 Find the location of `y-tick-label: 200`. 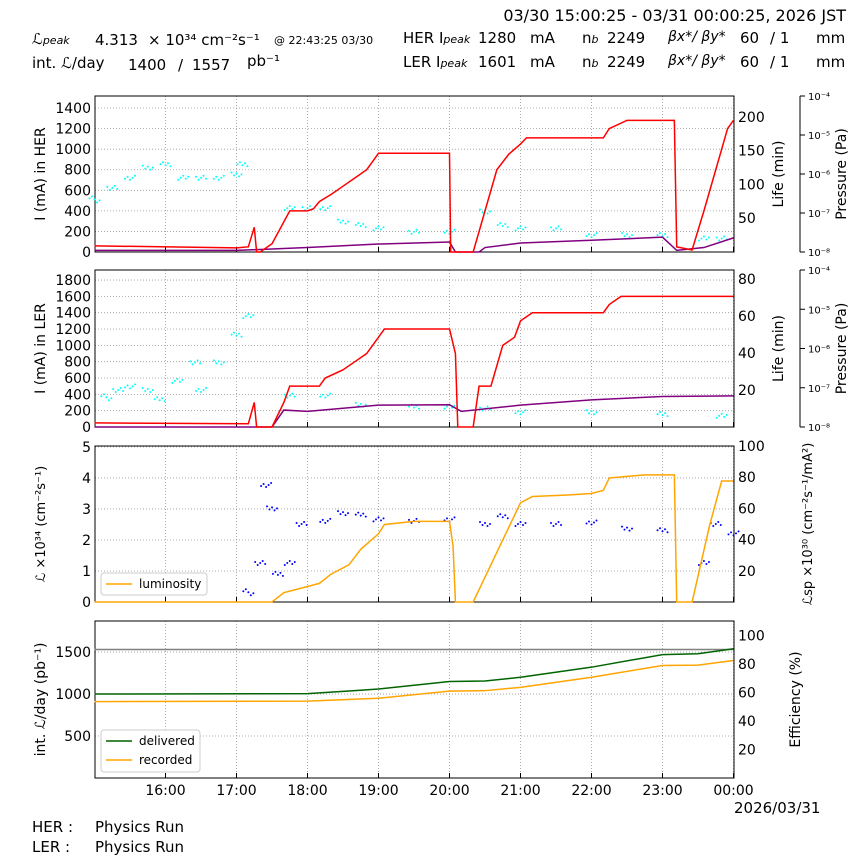

y-tick-label: 200 is located at coordinates (77, 232).